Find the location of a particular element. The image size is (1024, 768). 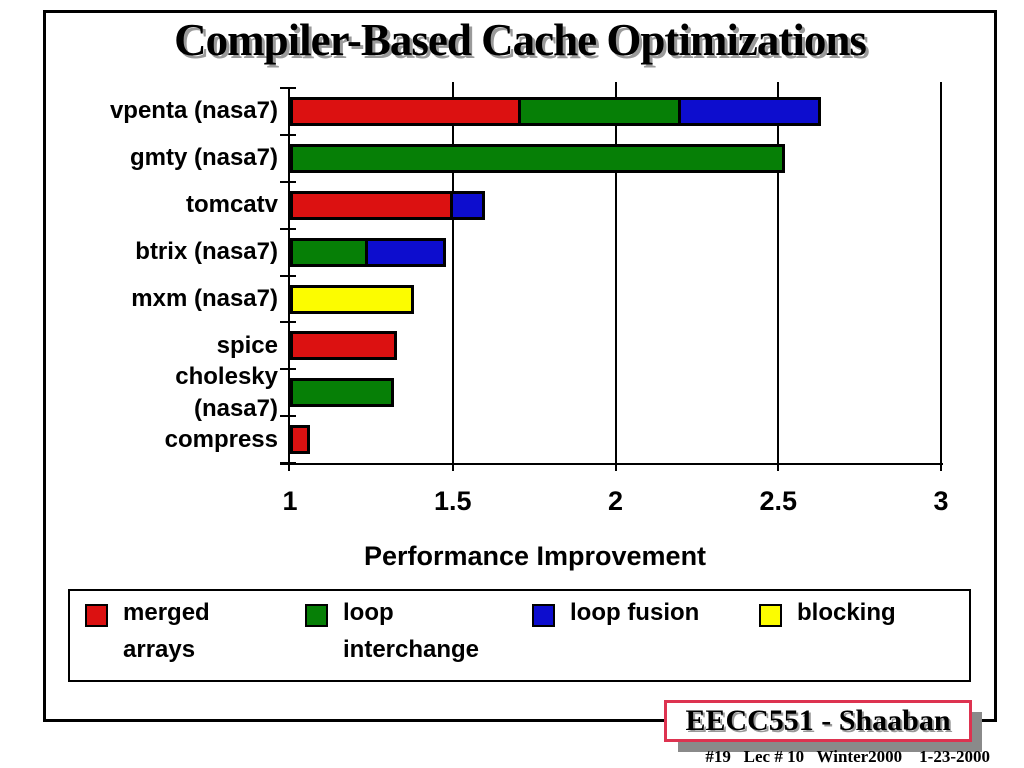

category-label-line: spice is located at coordinates (247, 345).